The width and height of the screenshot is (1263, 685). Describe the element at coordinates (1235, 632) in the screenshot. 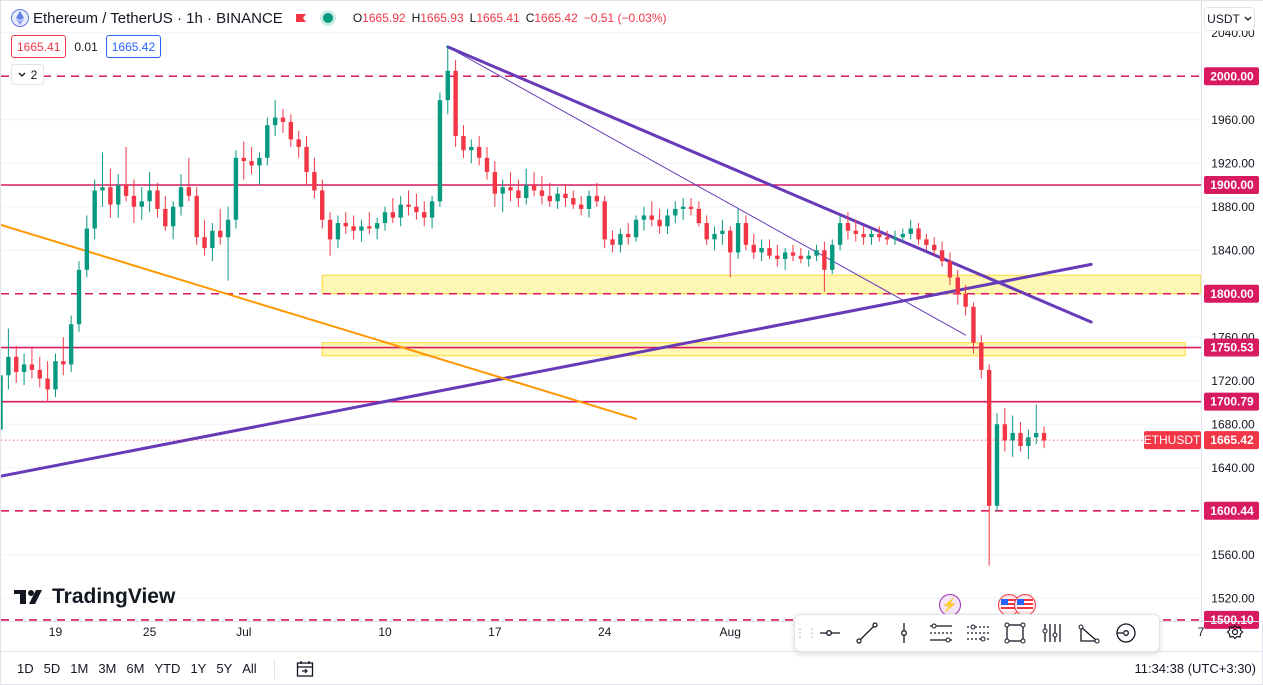

I see `chart-settings-button` at that location.